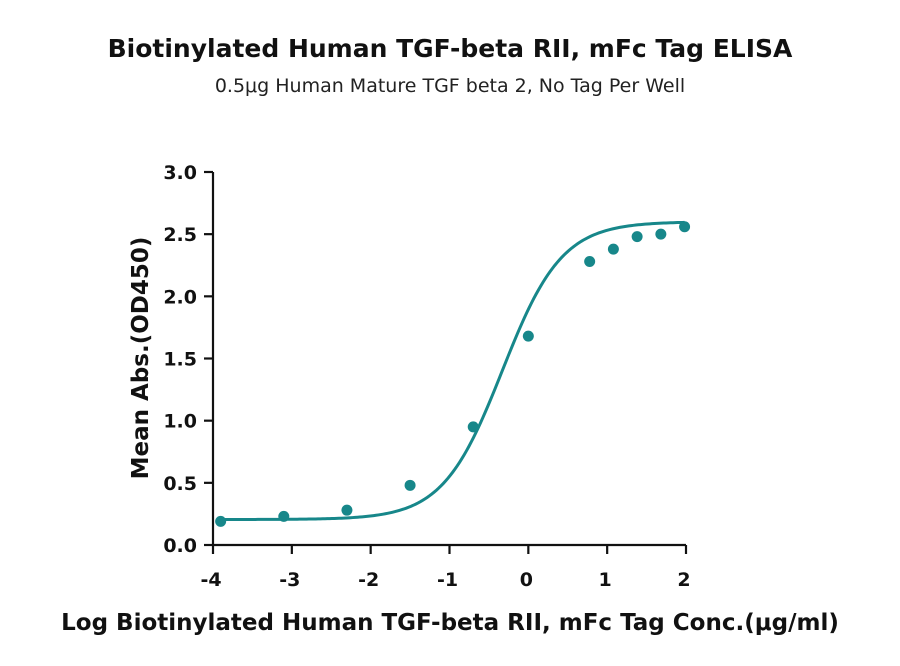 This screenshot has height=666, width=900. I want to click on y-tick-label: 0.0, so click(180, 546).